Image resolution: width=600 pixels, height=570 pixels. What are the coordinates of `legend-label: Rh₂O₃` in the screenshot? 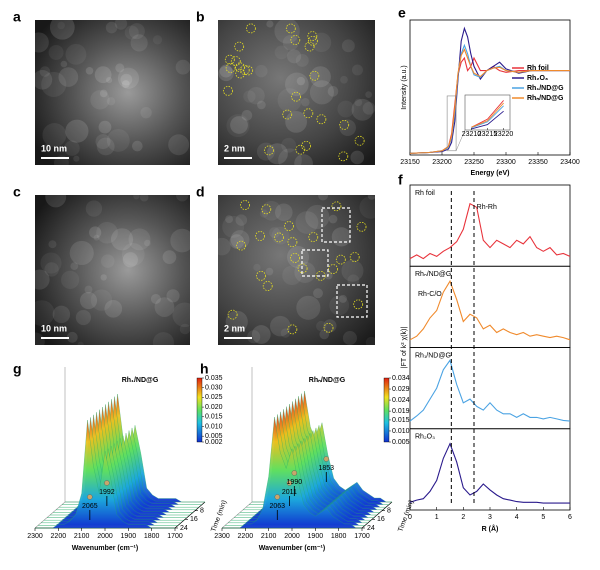 It's located at (537, 78).